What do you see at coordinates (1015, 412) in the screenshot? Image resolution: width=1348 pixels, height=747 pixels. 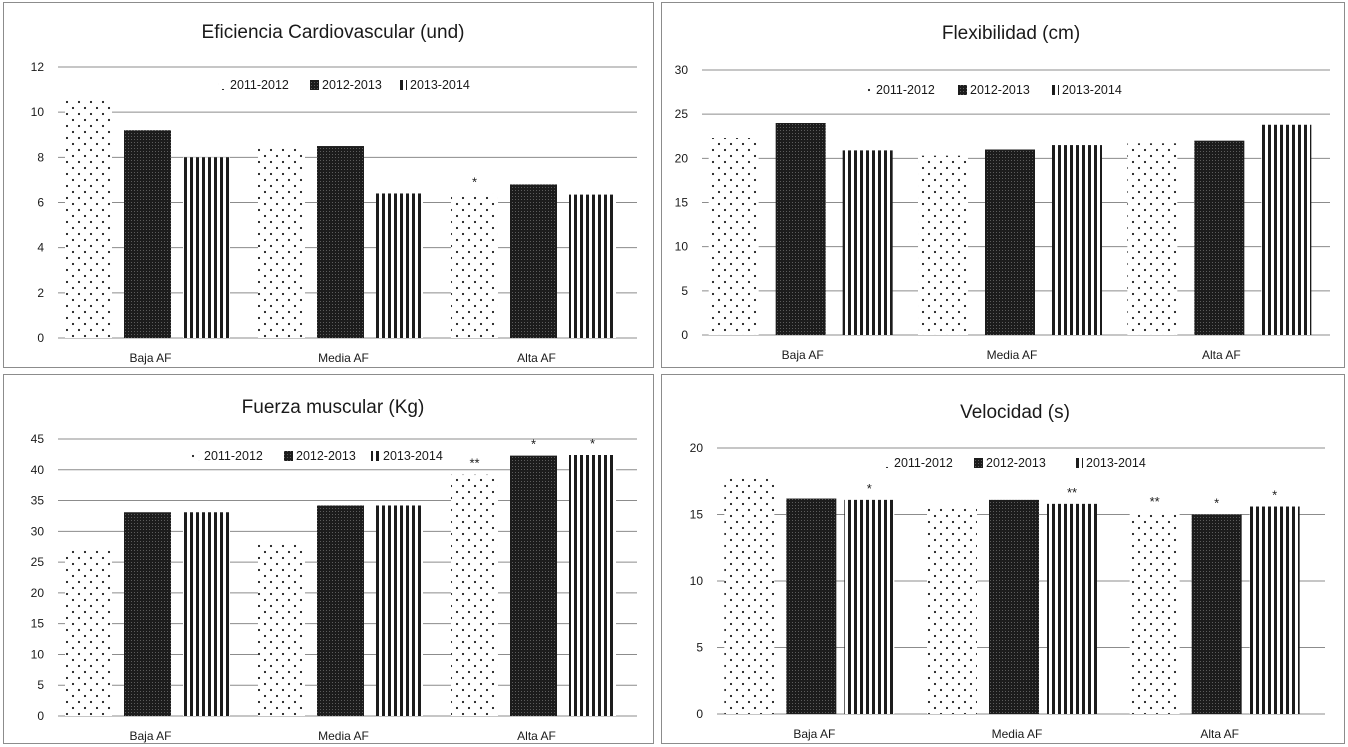 I see `chart-title: Velocidad (s)` at bounding box center [1015, 412].